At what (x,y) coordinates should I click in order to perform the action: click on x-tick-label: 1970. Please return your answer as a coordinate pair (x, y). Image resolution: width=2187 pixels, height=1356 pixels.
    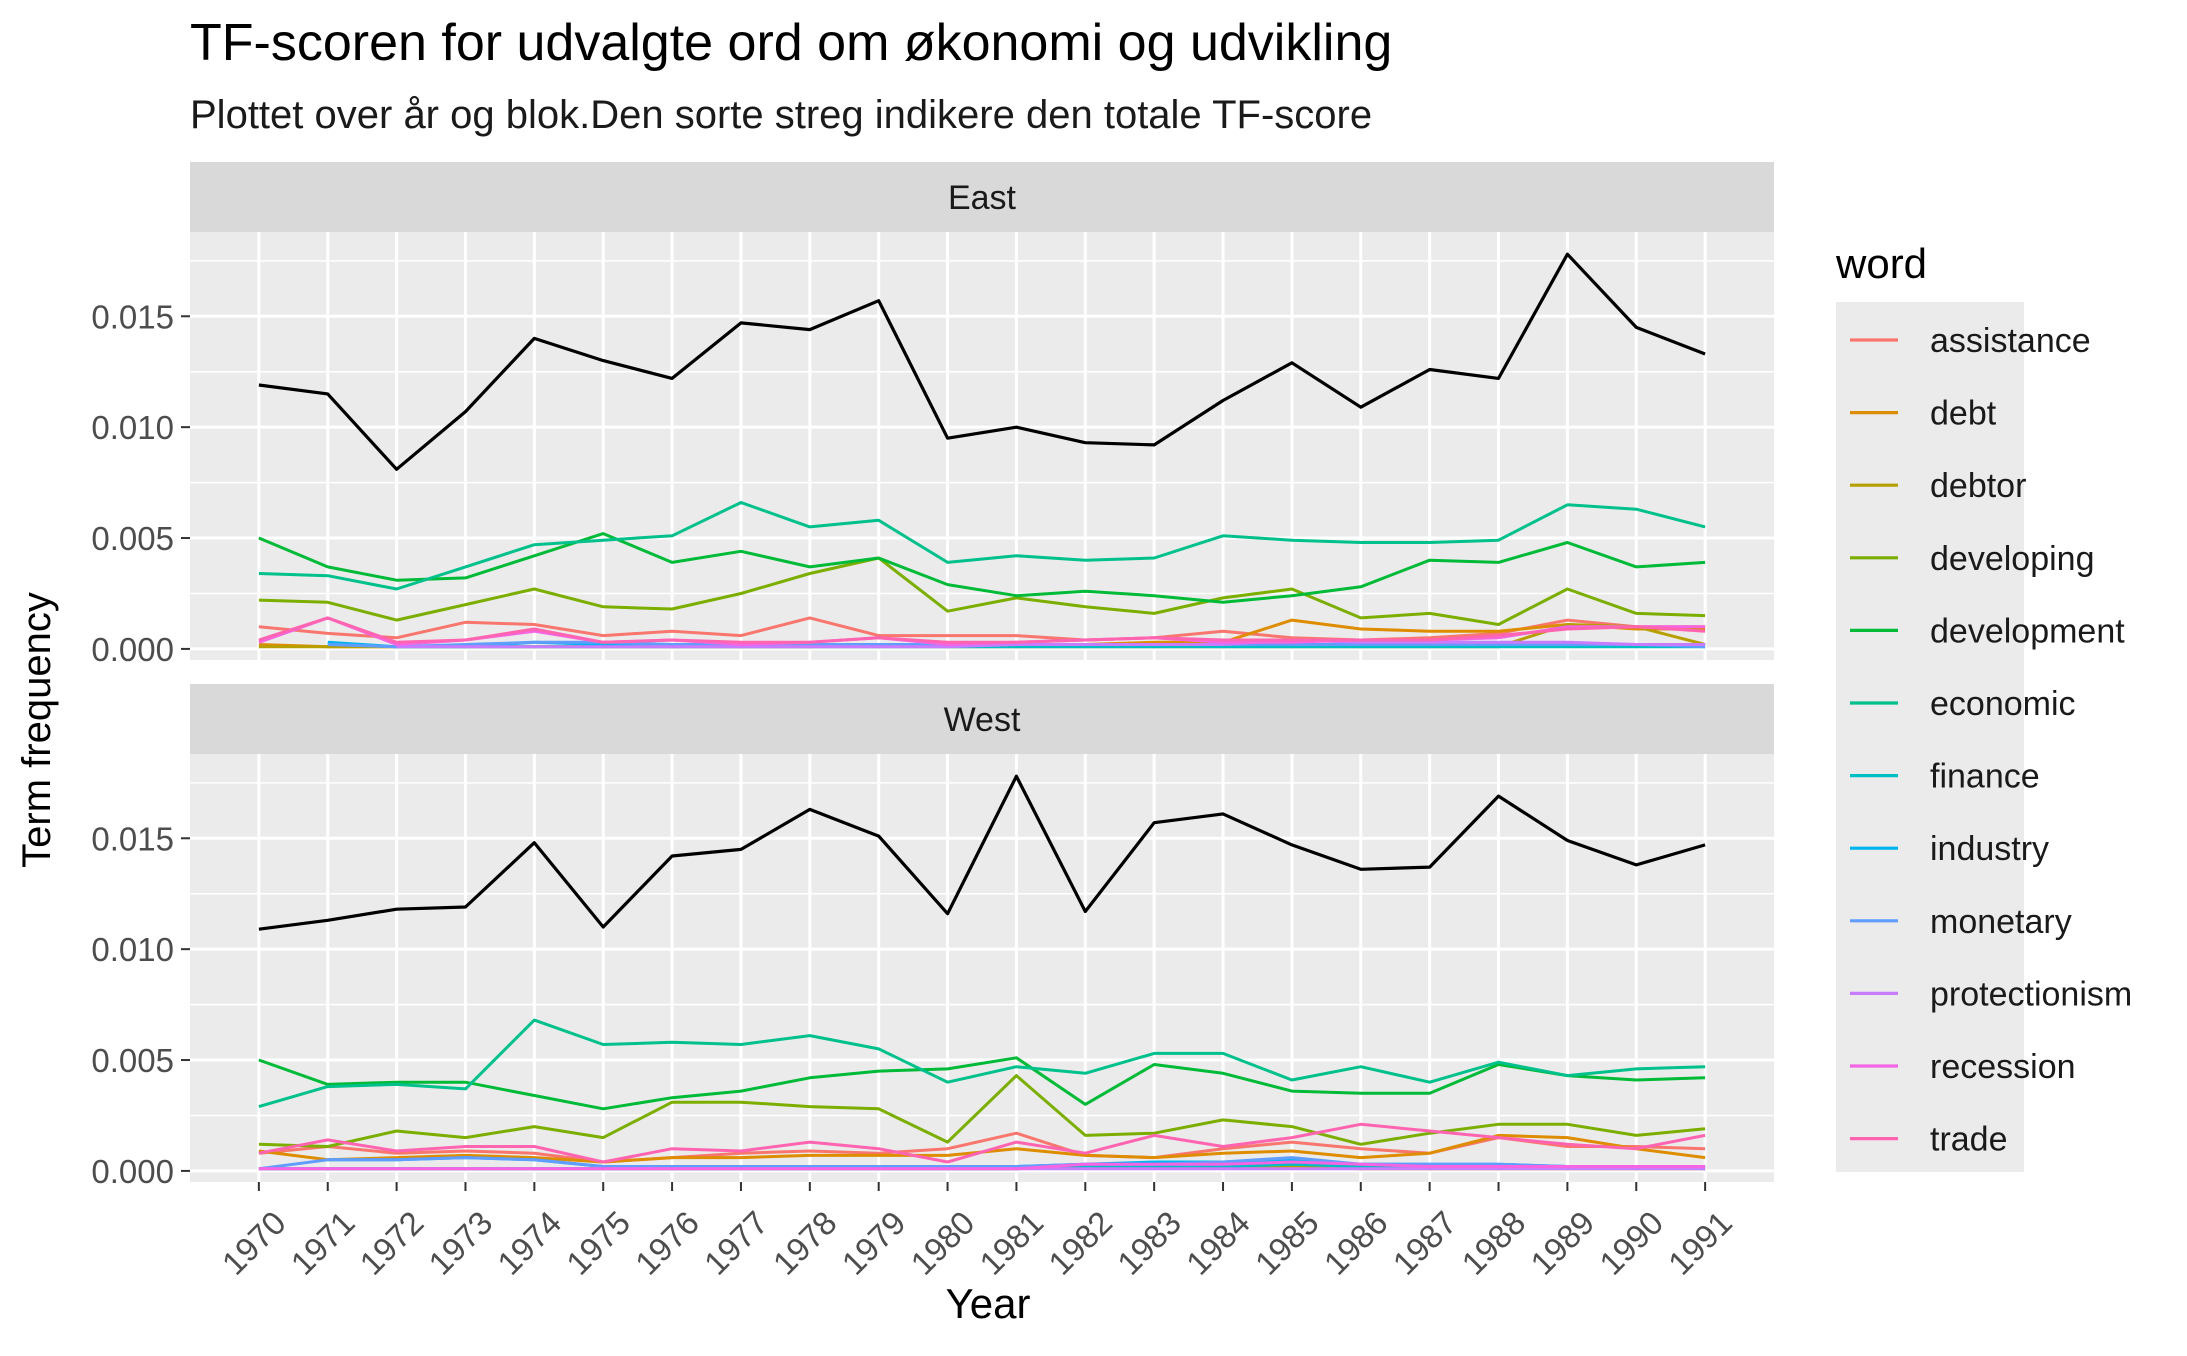
    Looking at the image, I should click on (254, 1243).